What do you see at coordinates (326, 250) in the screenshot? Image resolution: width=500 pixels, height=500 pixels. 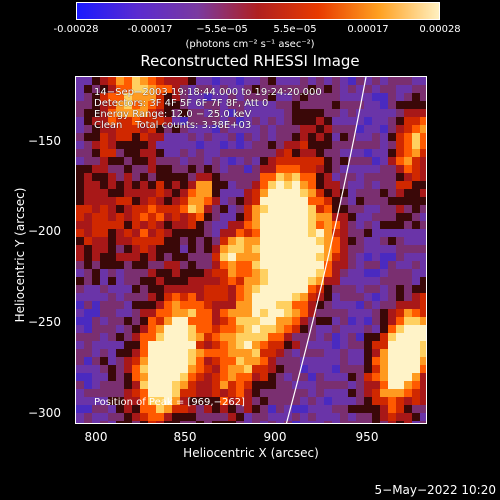 I see `solar-limb-line` at bounding box center [326, 250].